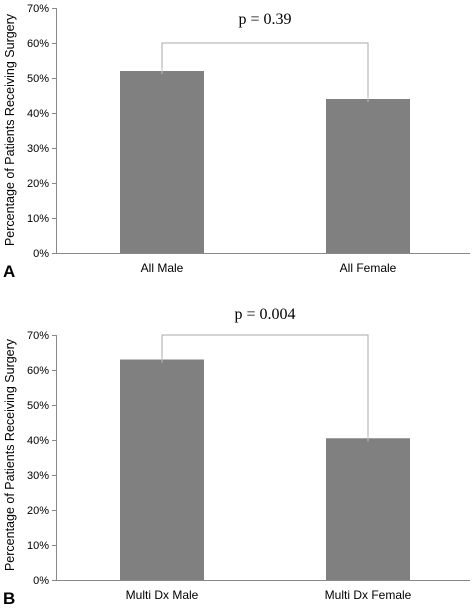 The width and height of the screenshot is (472, 612). Describe the element at coordinates (9, 271) in the screenshot. I see `panel-label: A` at that location.